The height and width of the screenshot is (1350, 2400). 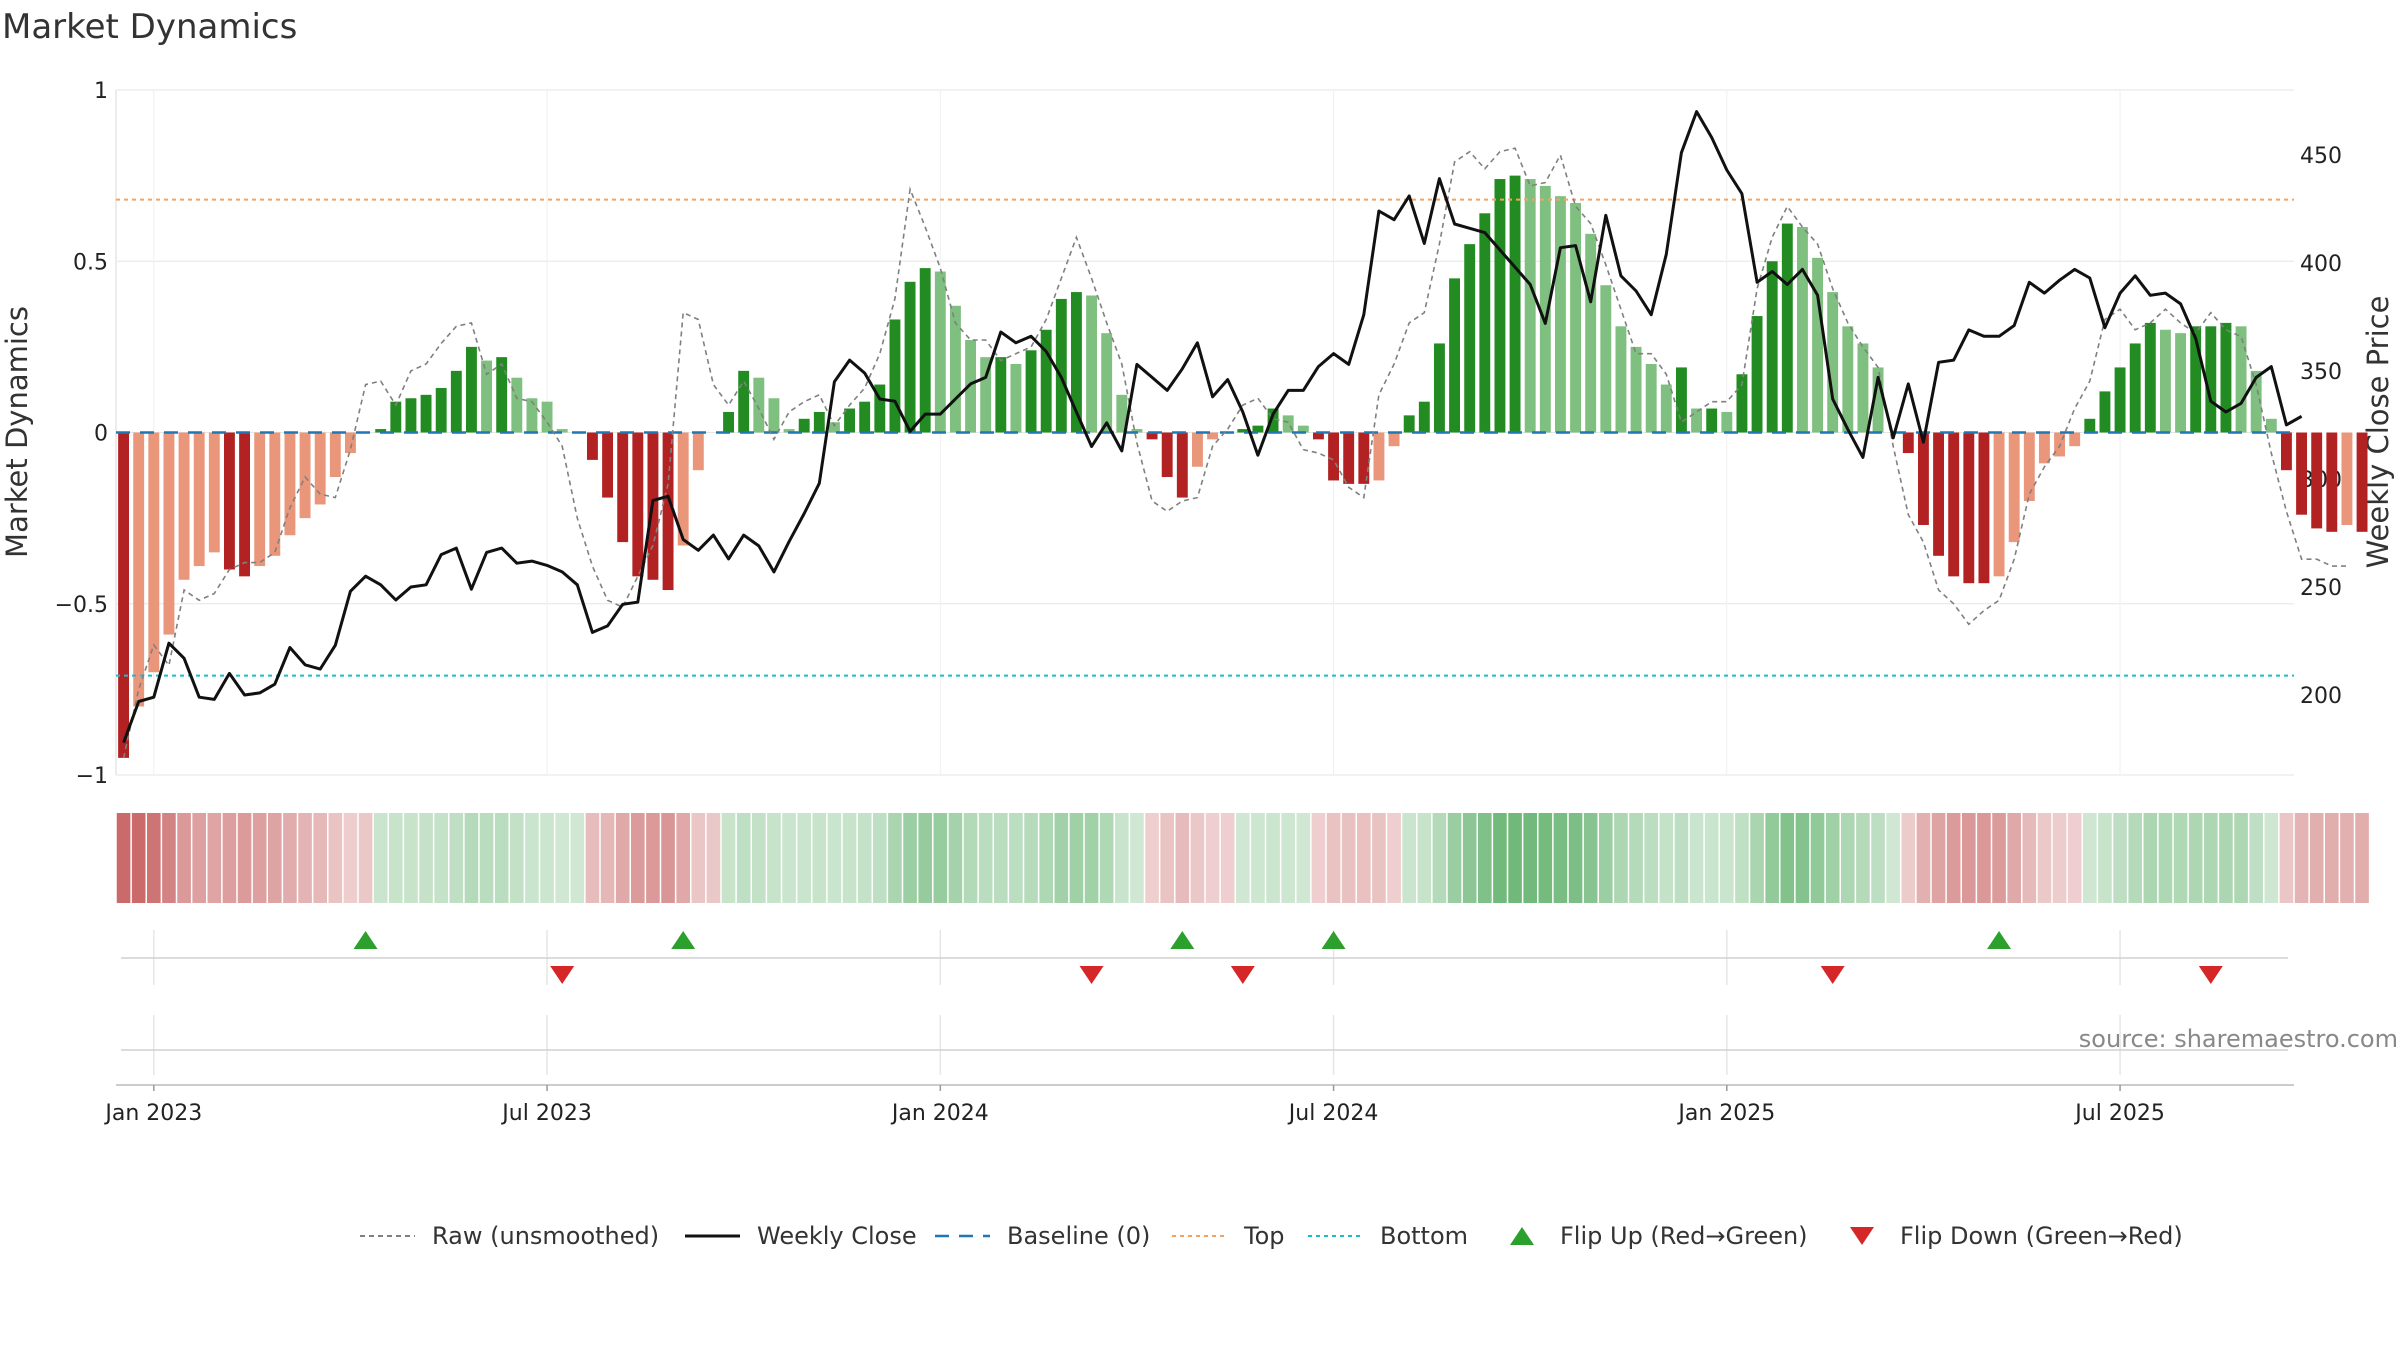 What do you see at coordinates (17, 432) in the screenshot?
I see `left-axis-title: Market Dynamics` at bounding box center [17, 432].